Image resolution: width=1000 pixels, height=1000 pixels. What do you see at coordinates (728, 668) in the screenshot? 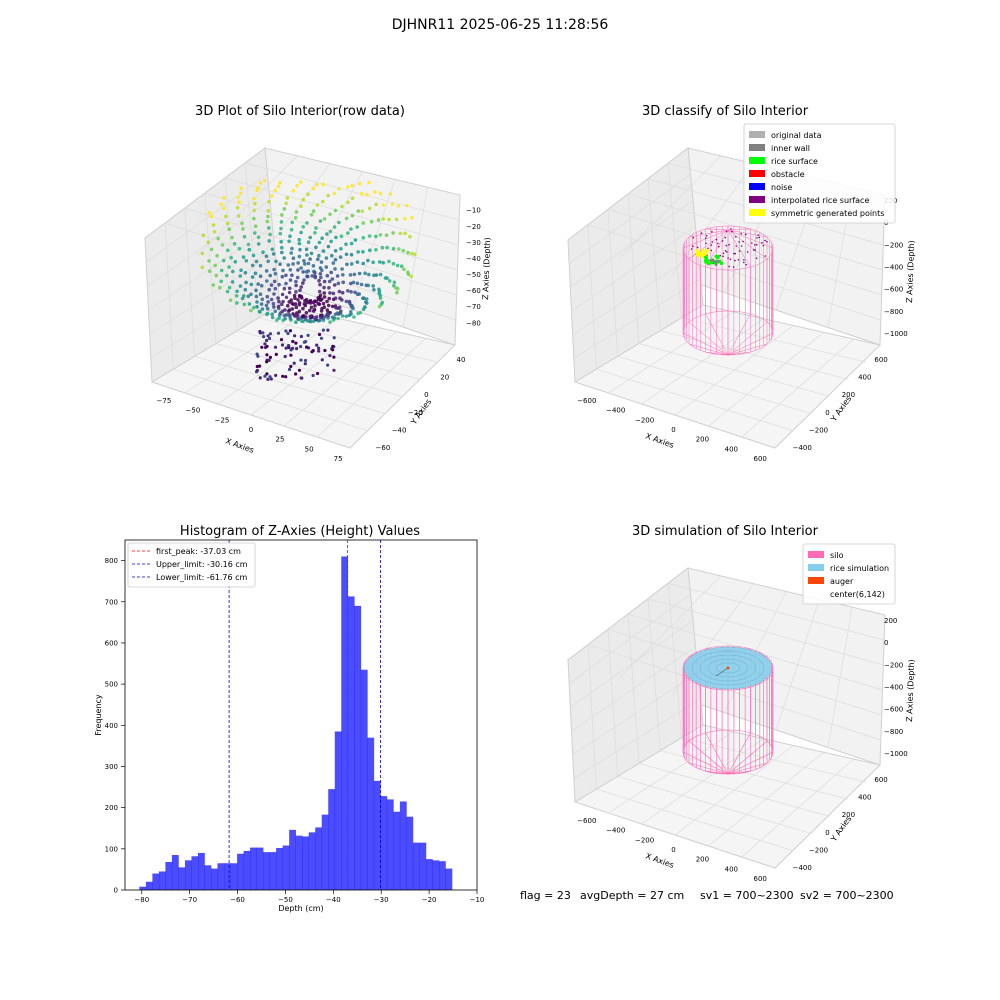
I see `rice-surface-contour` at bounding box center [728, 668].